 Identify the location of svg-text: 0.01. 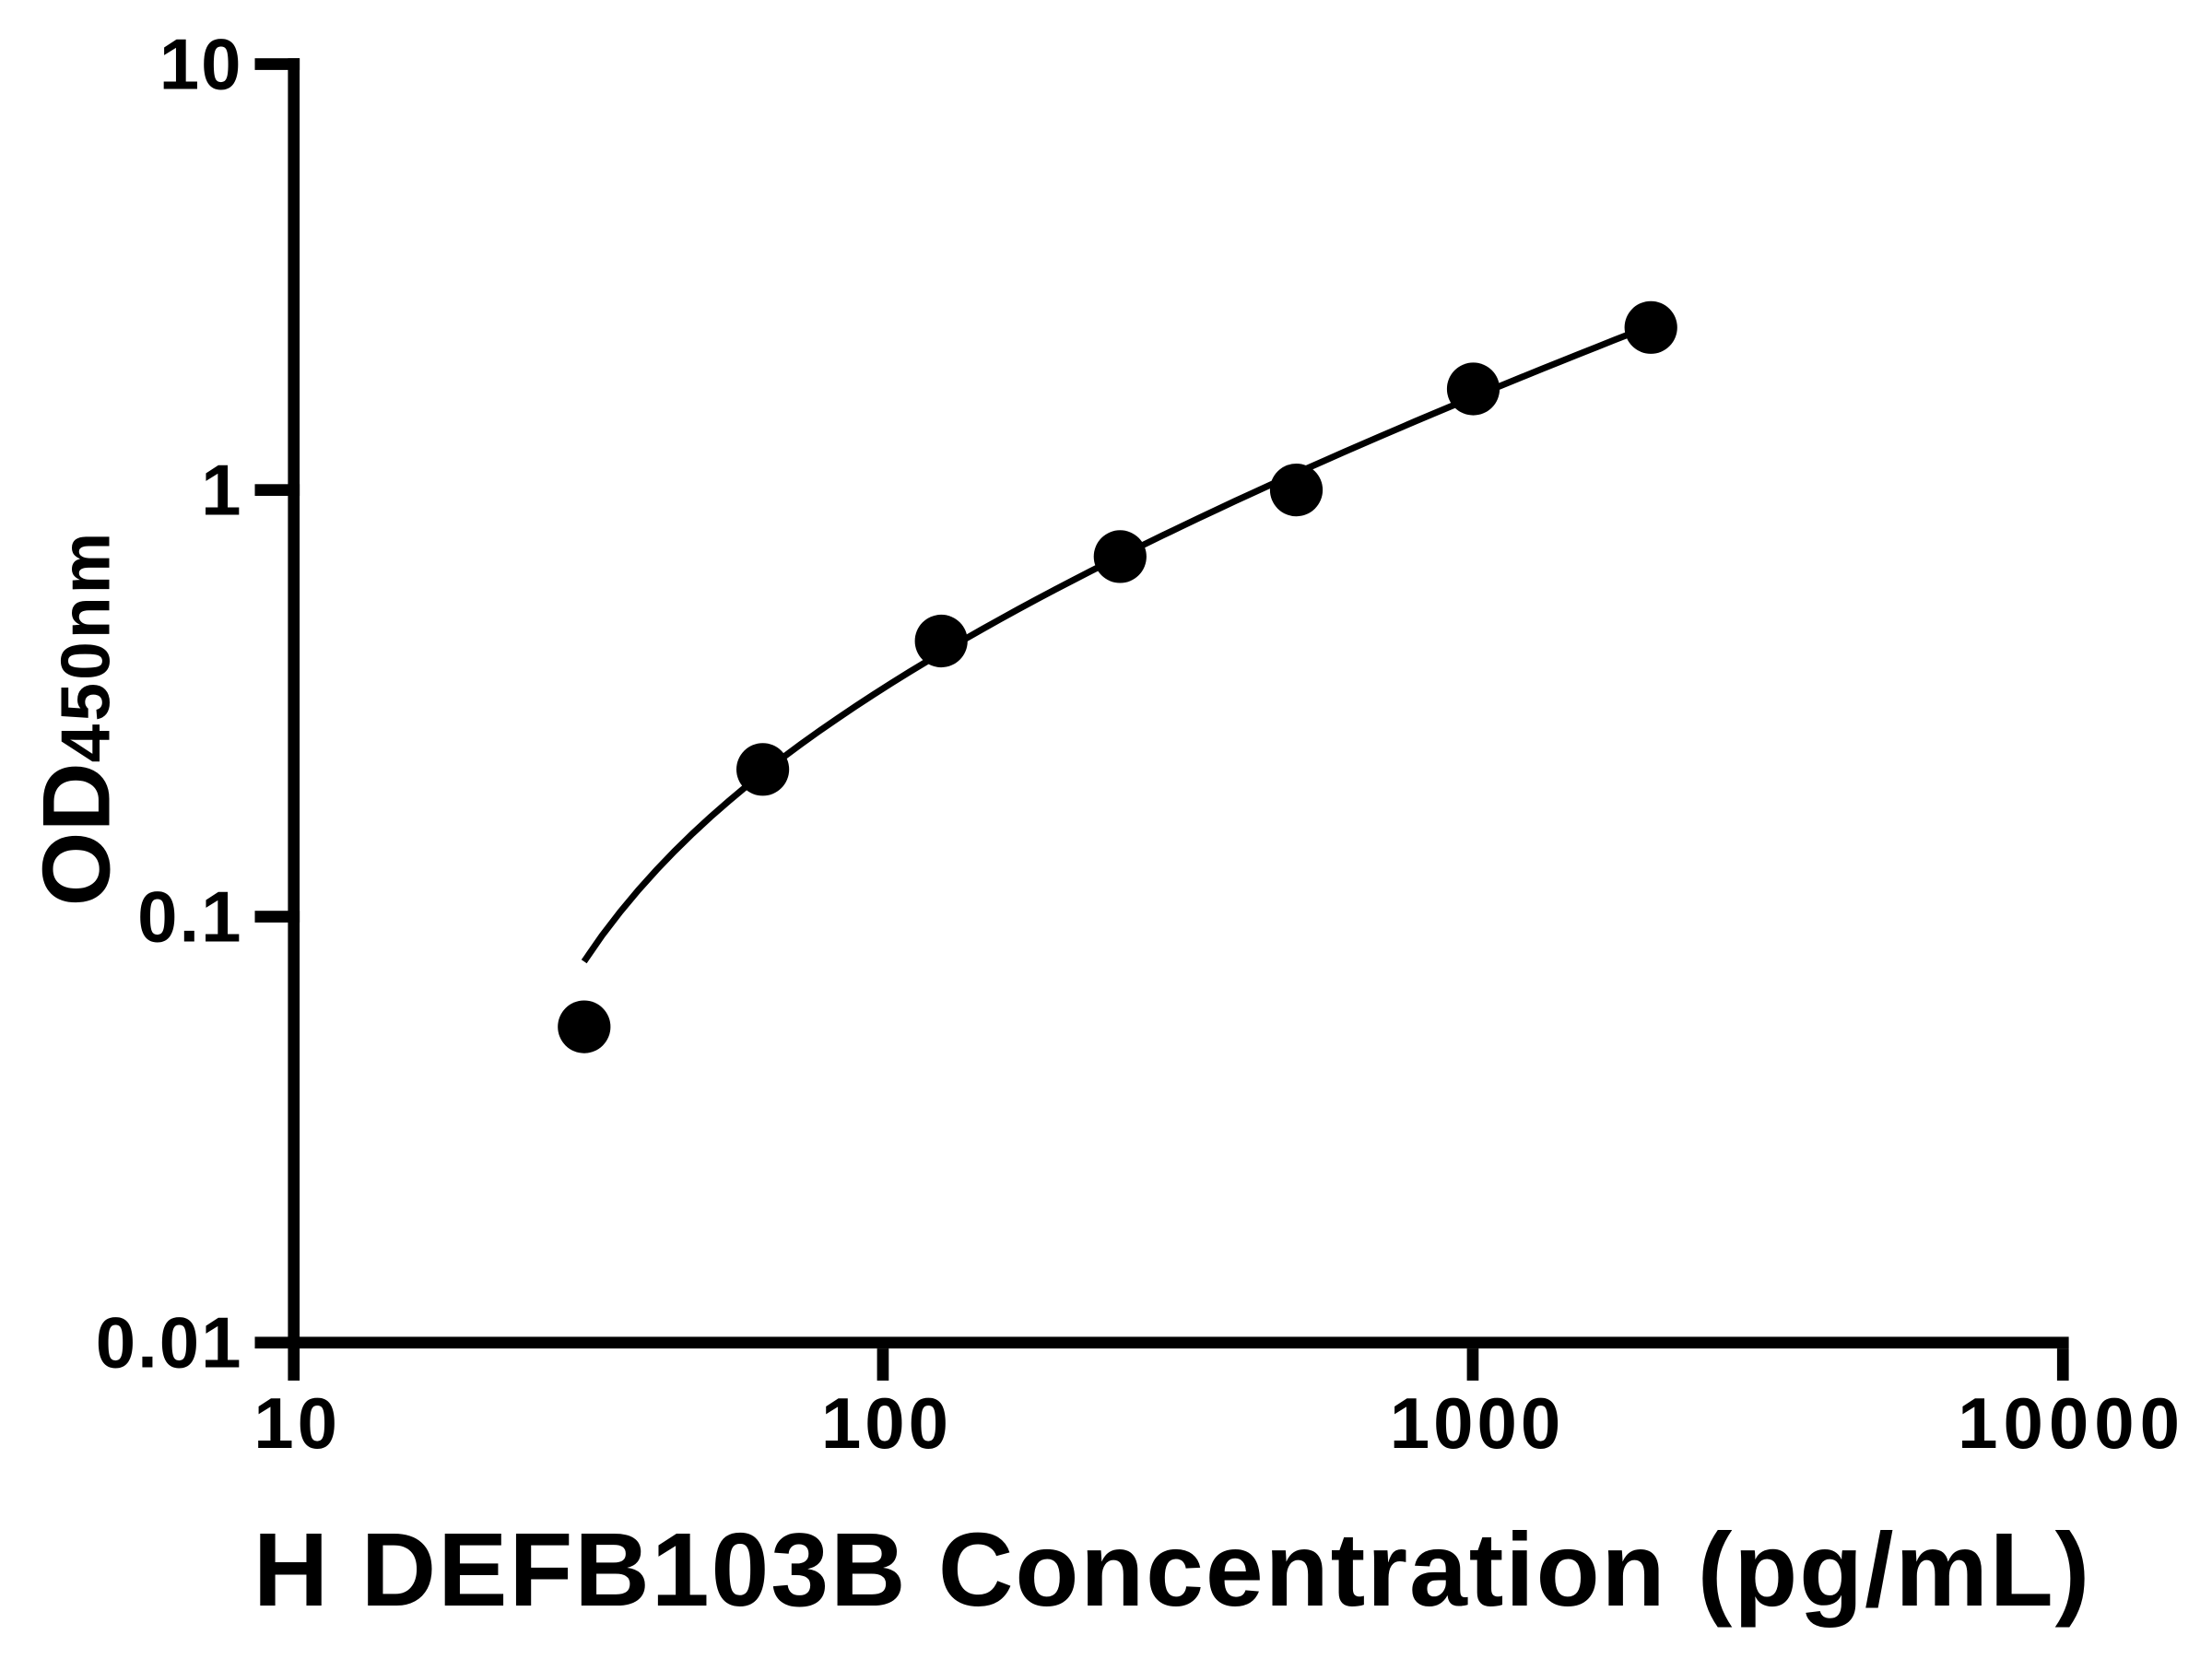
(169, 1342).